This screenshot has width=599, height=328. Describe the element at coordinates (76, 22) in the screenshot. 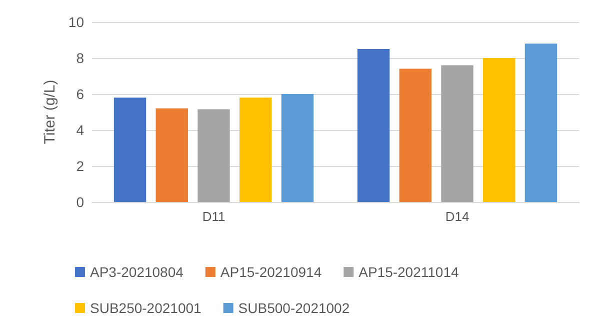

I see `y-tick-label: 10` at that location.